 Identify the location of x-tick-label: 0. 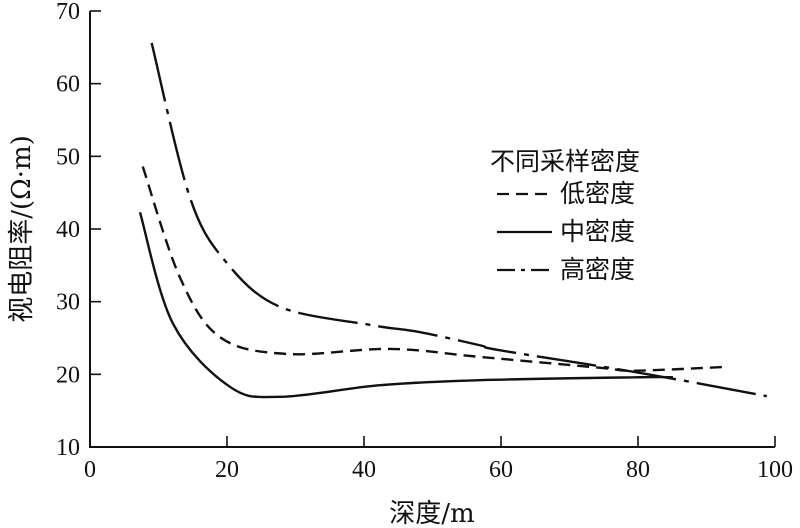
(90, 470).